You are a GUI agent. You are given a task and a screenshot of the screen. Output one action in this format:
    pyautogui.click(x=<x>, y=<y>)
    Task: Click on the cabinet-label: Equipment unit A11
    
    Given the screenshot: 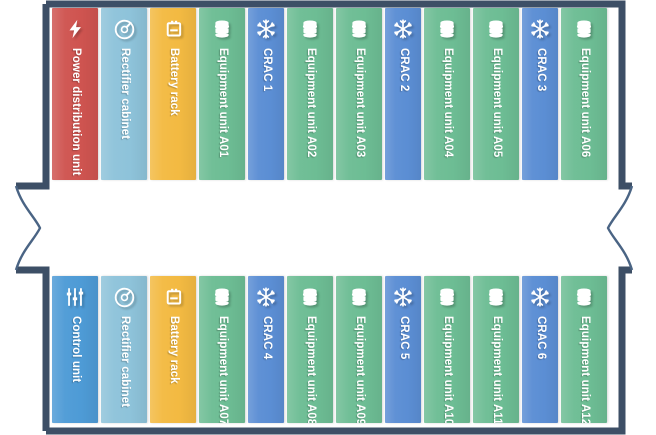 What is the action you would take?
    pyautogui.click(x=496, y=369)
    